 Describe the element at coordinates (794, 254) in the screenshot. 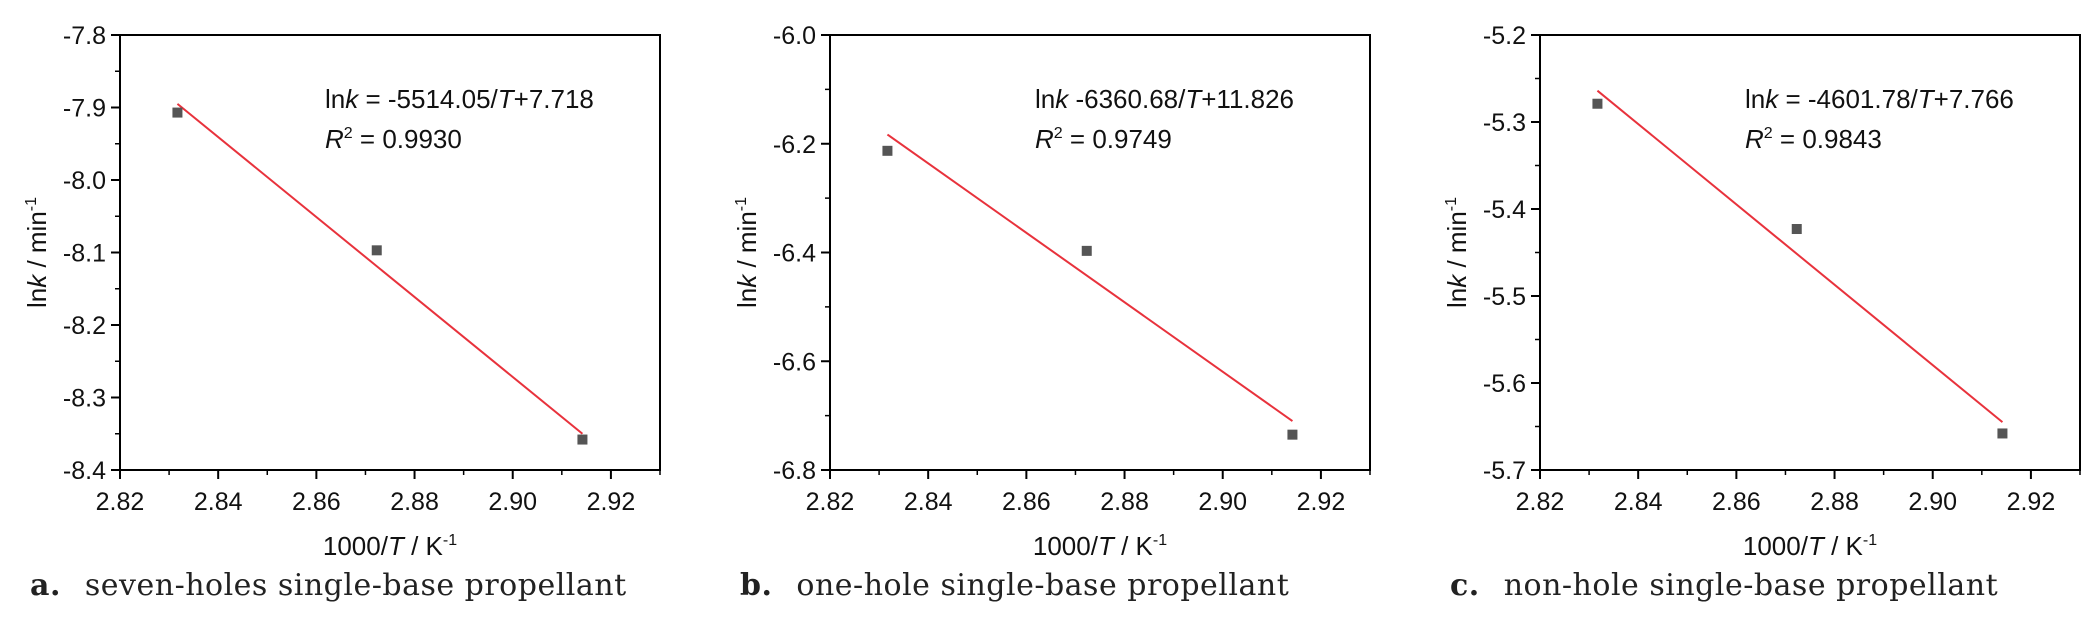

I see `y-tick-label-b: -6.4` at that location.